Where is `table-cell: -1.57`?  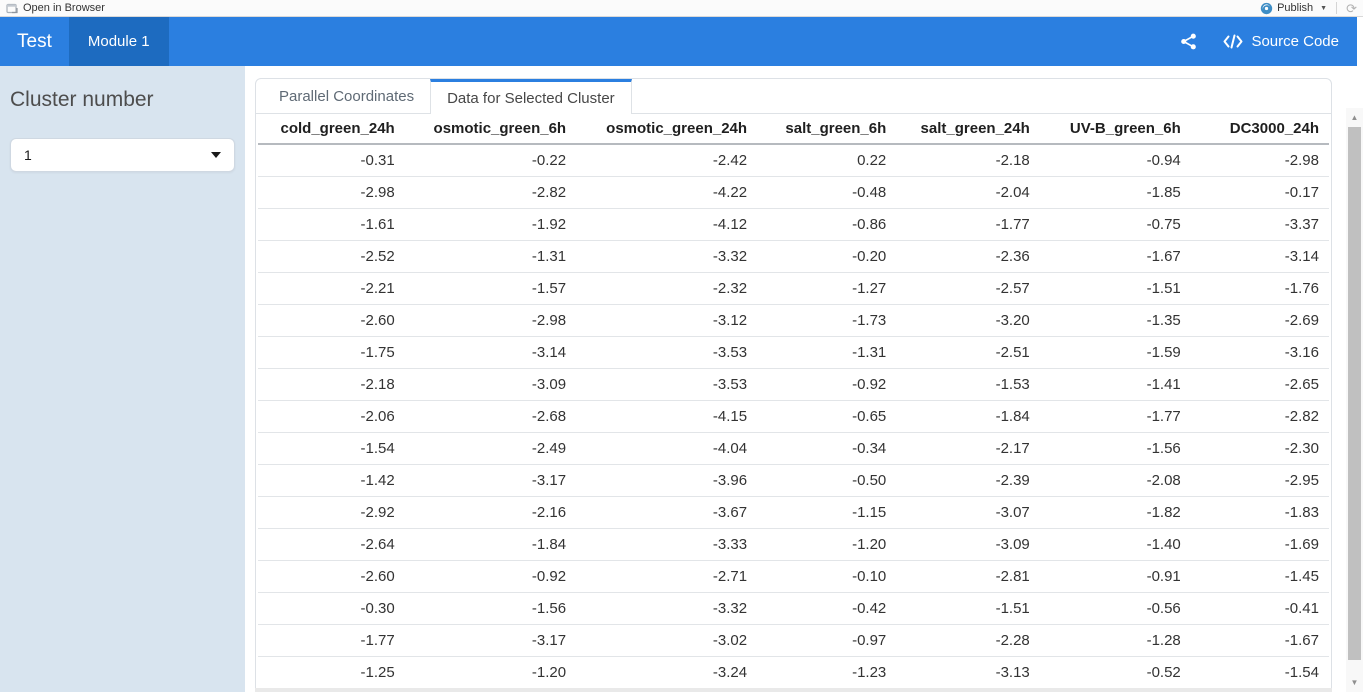
table-cell: -1.57 is located at coordinates (490, 288).